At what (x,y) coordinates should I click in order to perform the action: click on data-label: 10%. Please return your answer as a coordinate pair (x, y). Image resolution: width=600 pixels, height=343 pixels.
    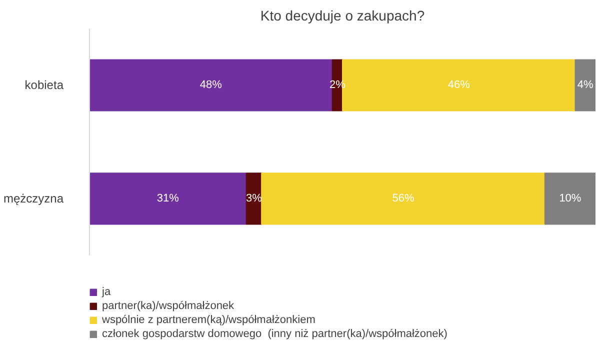
    Looking at the image, I should click on (570, 198).